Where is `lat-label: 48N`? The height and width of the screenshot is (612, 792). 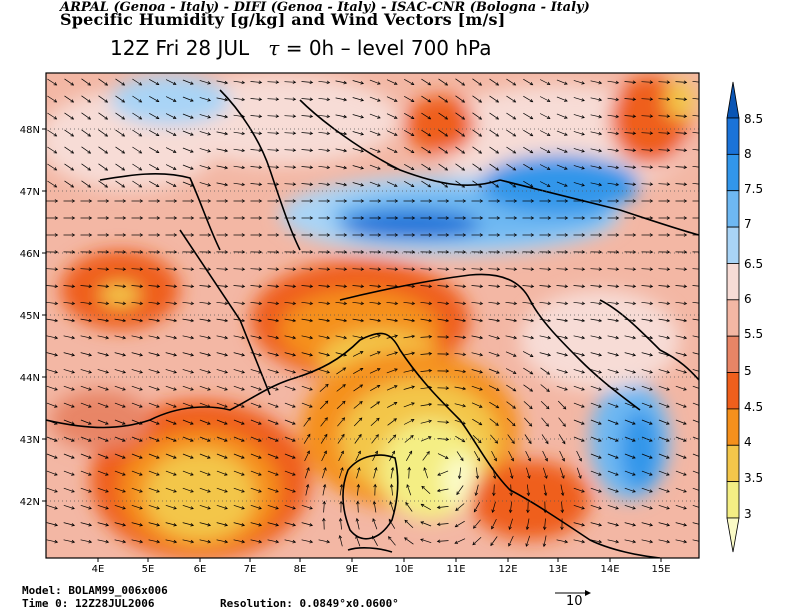
lat-label: 48N is located at coordinates (30, 130).